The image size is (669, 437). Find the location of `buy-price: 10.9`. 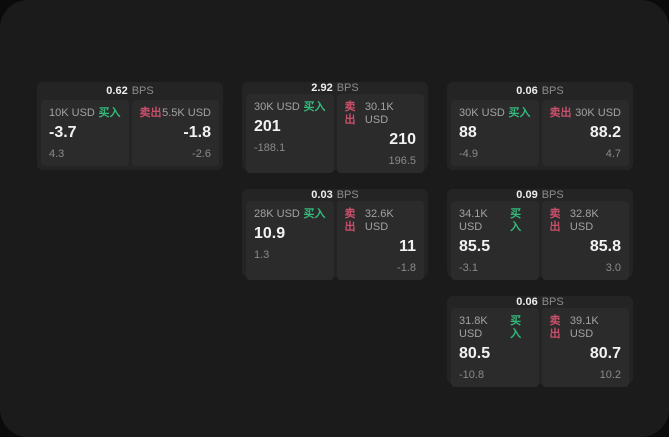

buy-price: 10.9 is located at coordinates (270, 233).